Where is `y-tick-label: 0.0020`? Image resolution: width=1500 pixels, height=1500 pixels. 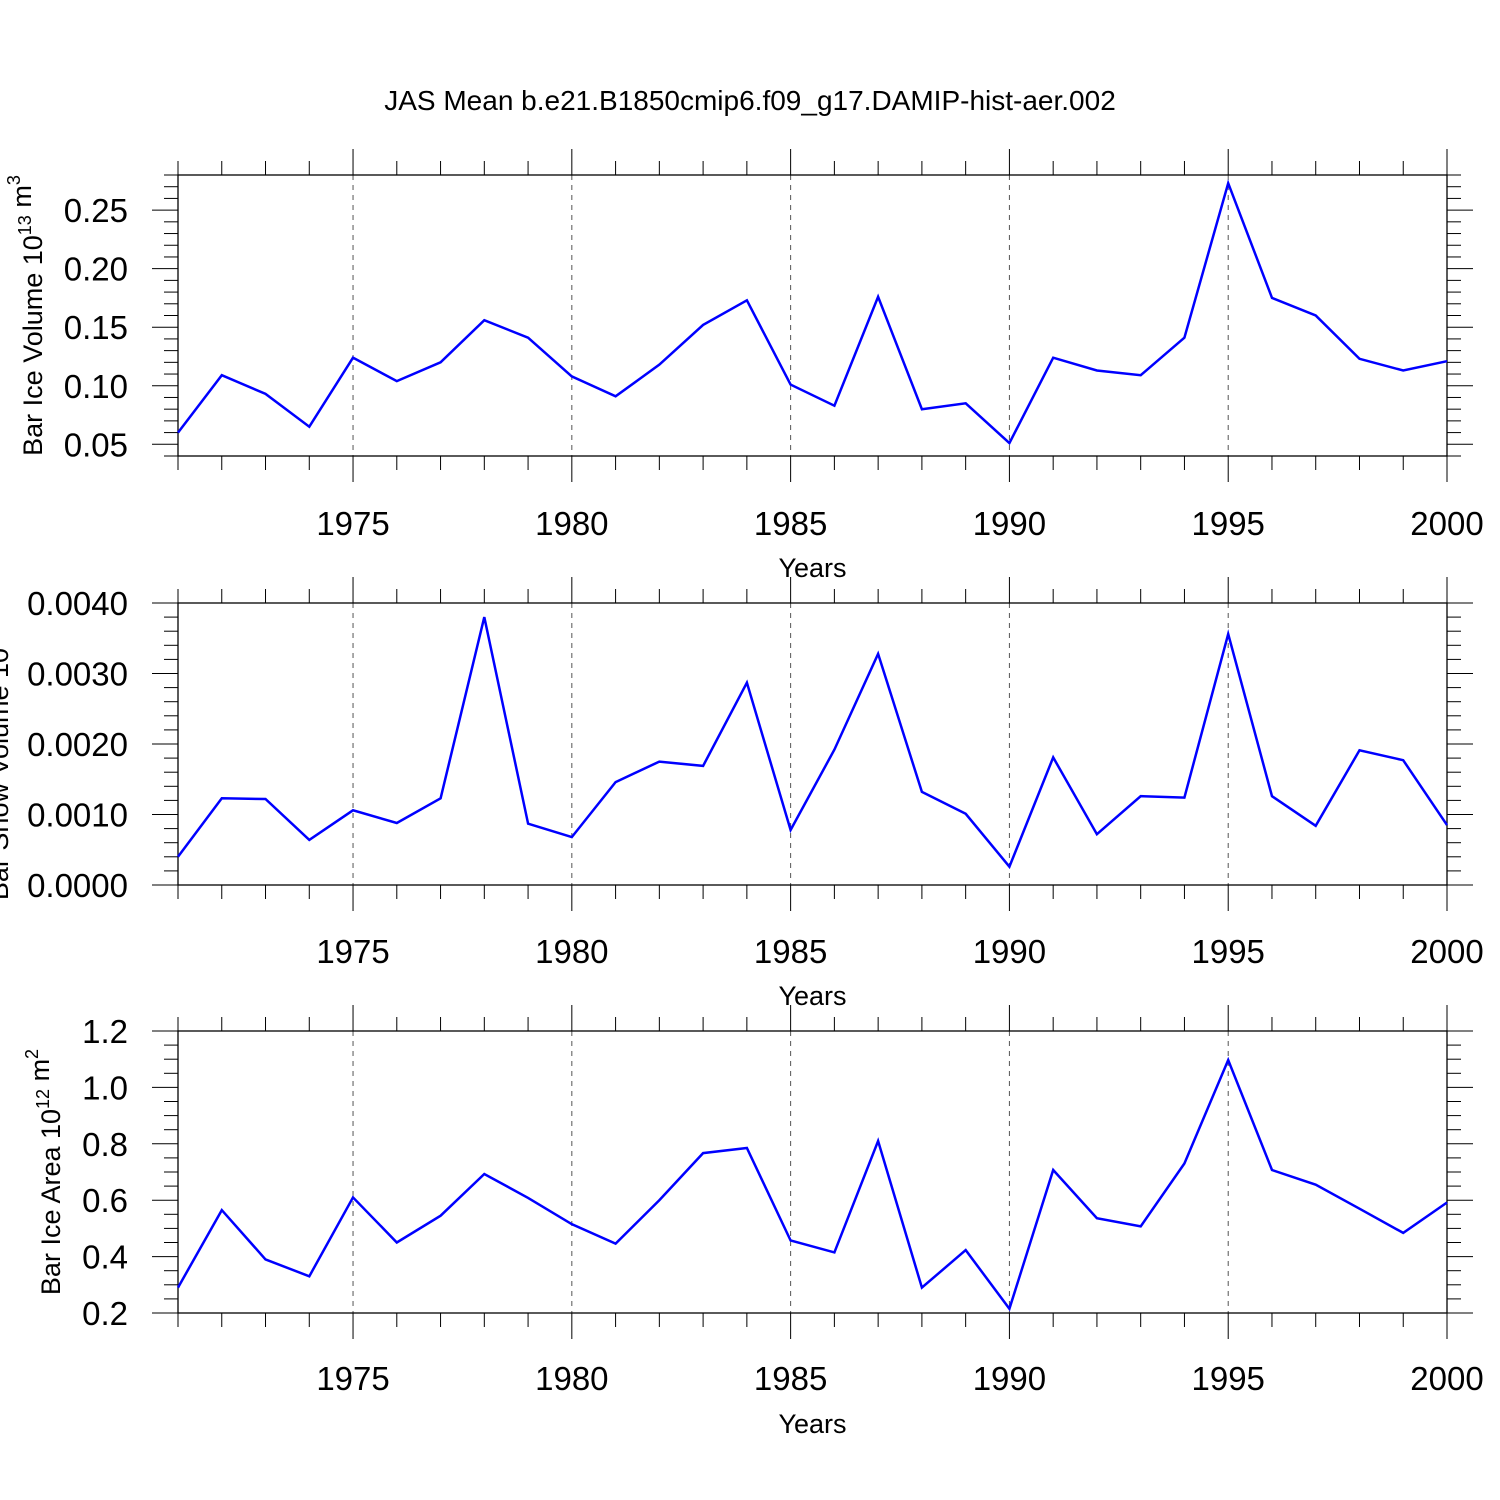
y-tick-label: 0.0020 is located at coordinates (77, 744).